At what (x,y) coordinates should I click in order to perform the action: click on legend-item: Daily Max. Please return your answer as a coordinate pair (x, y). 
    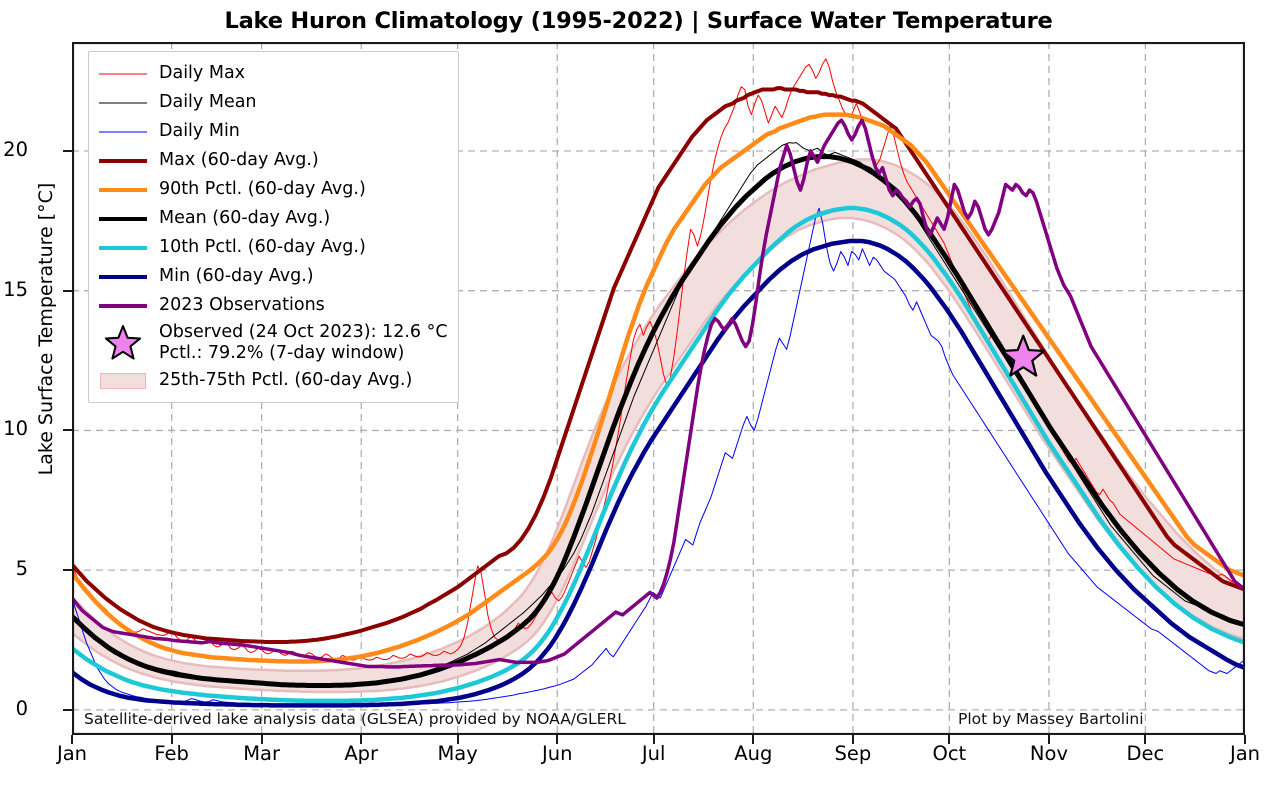
    Looking at the image, I should click on (272, 73).